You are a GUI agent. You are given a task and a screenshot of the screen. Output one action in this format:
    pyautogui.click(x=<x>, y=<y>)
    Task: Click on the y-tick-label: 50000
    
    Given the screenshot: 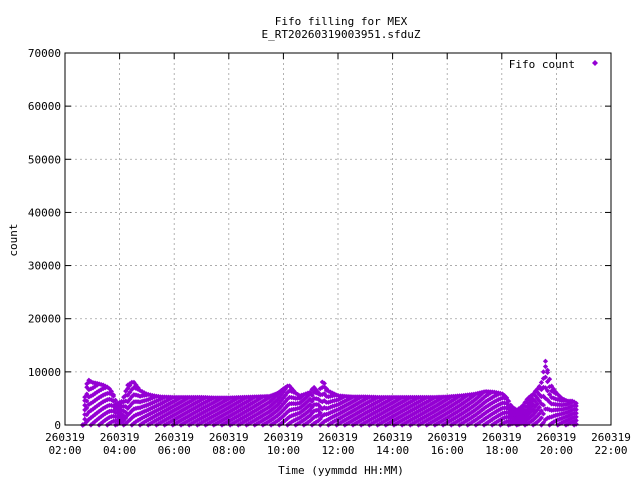 What is the action you would take?
    pyautogui.click(x=44, y=159)
    